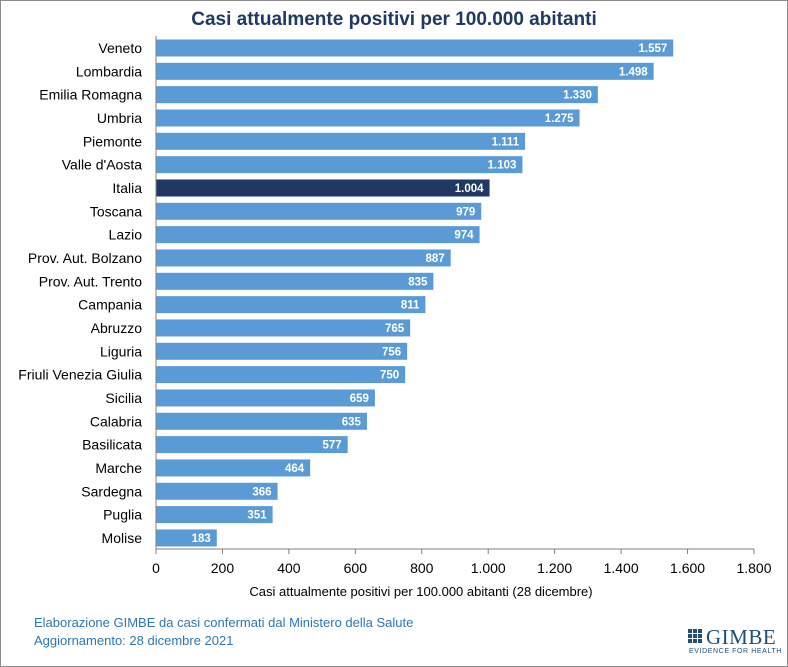  Describe the element at coordinates (111, 491) in the screenshot. I see `category-label: Sardegna` at that location.